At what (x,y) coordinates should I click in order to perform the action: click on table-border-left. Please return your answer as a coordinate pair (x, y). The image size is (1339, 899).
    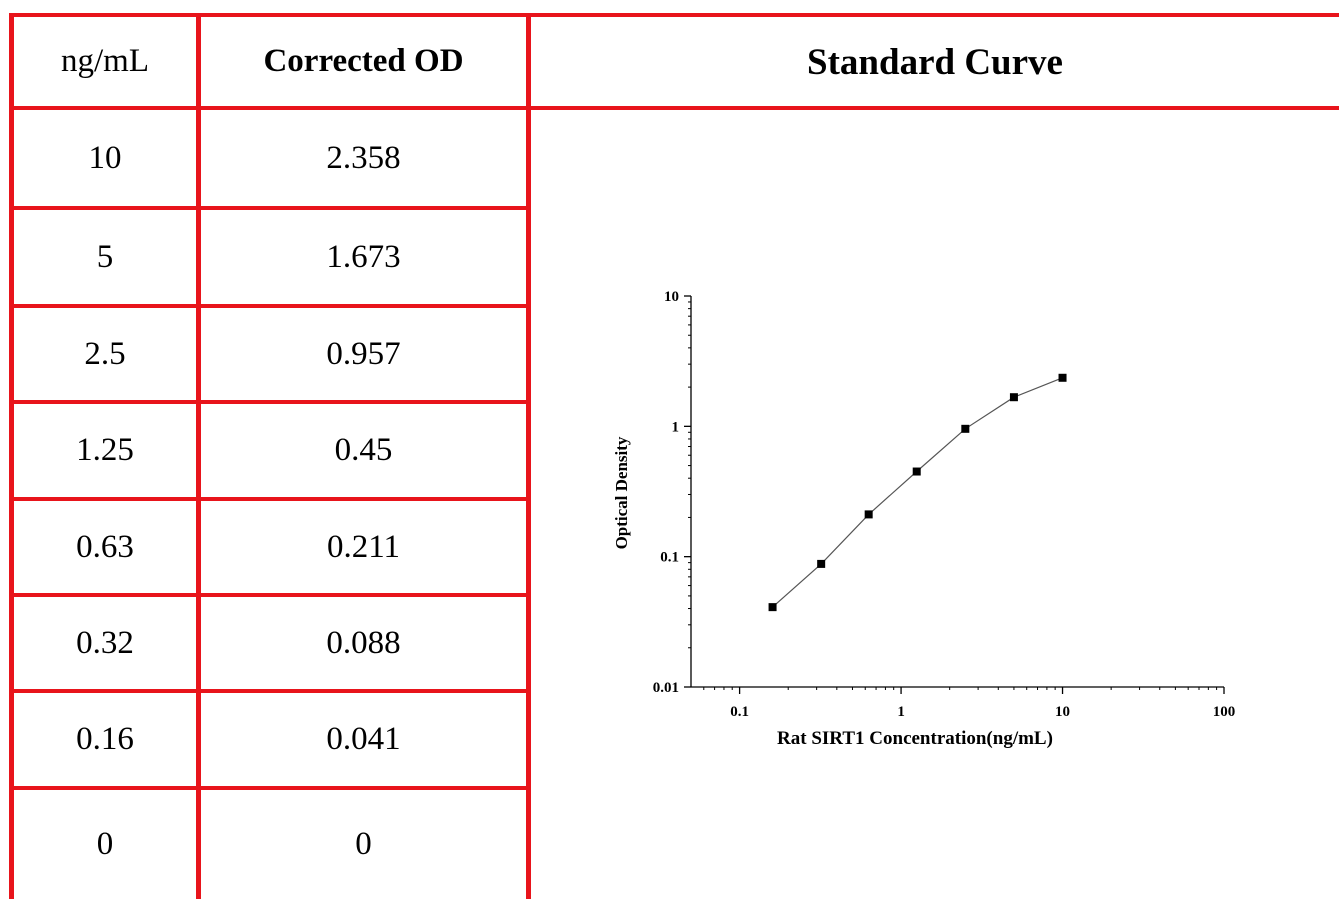
    Looking at the image, I should click on (11, 456).